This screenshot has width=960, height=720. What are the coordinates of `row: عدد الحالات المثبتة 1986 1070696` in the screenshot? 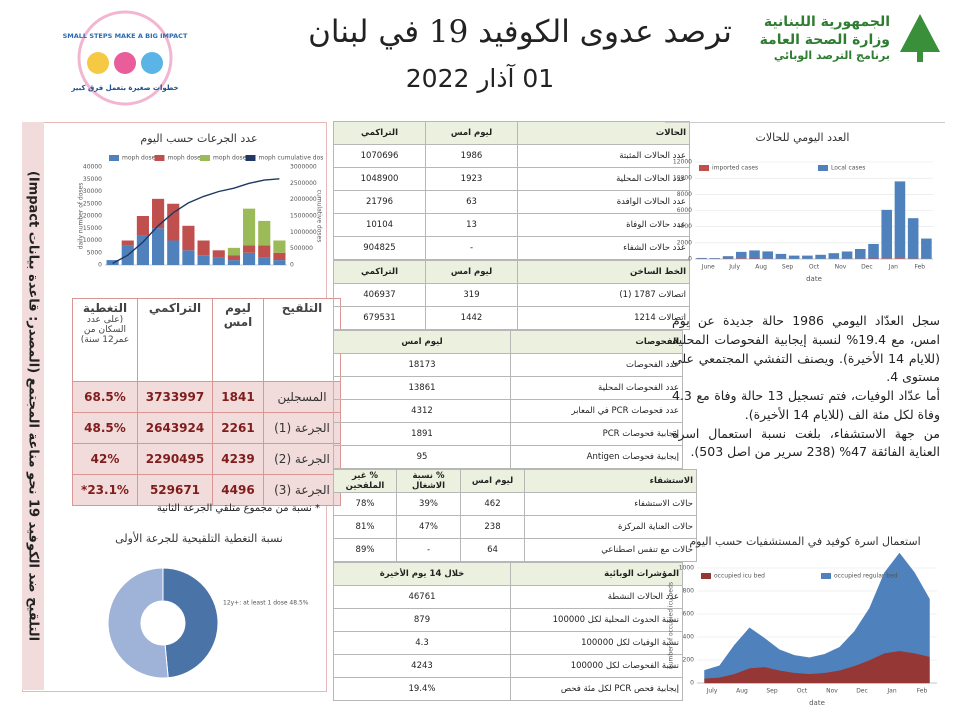 It's located at (511, 156).